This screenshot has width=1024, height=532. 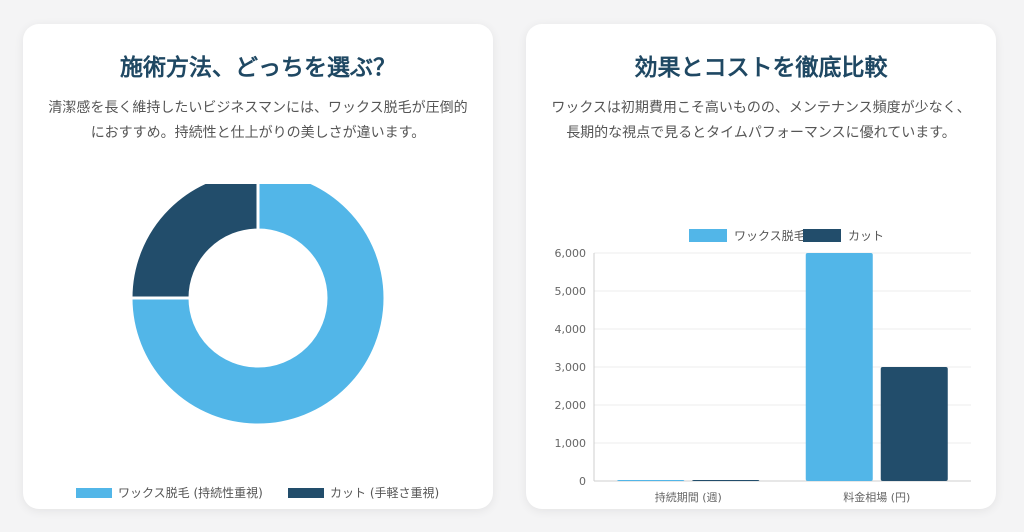 I want to click on legend-label: ワックス脱毛 (持続性重視), so click(x=190, y=492).